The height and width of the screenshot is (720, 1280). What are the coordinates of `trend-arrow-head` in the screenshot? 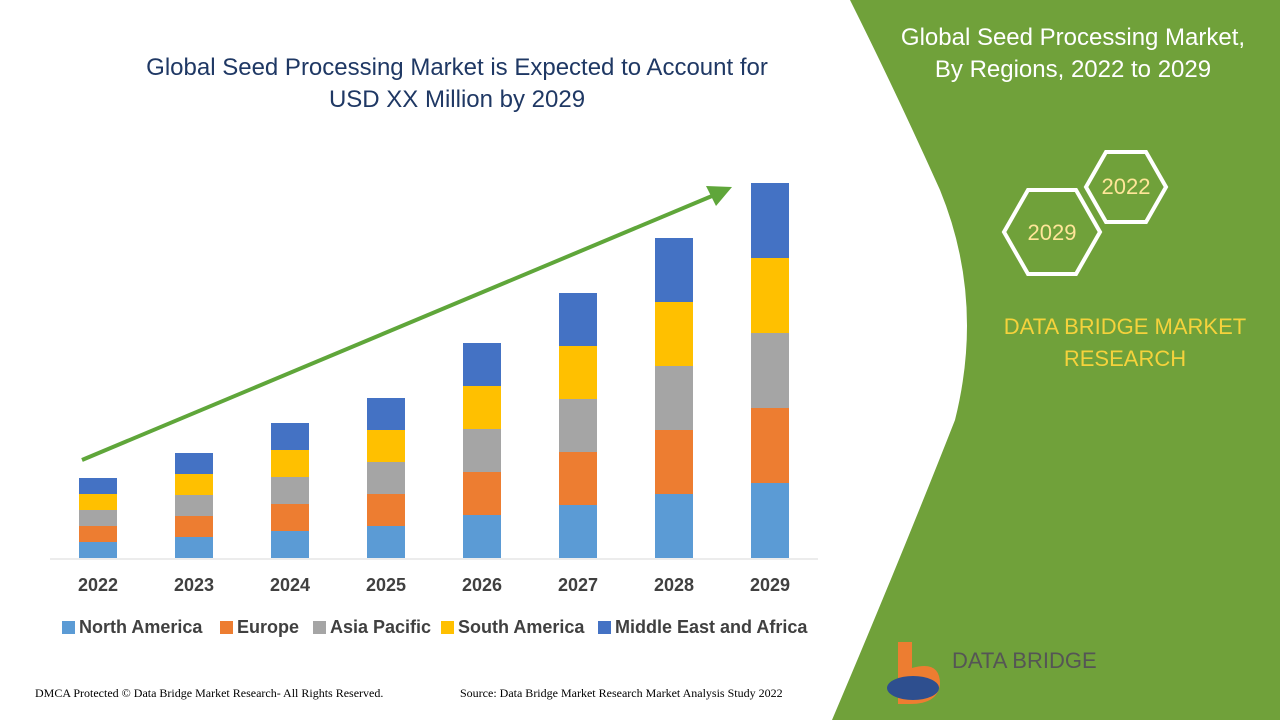 It's located at (719, 196).